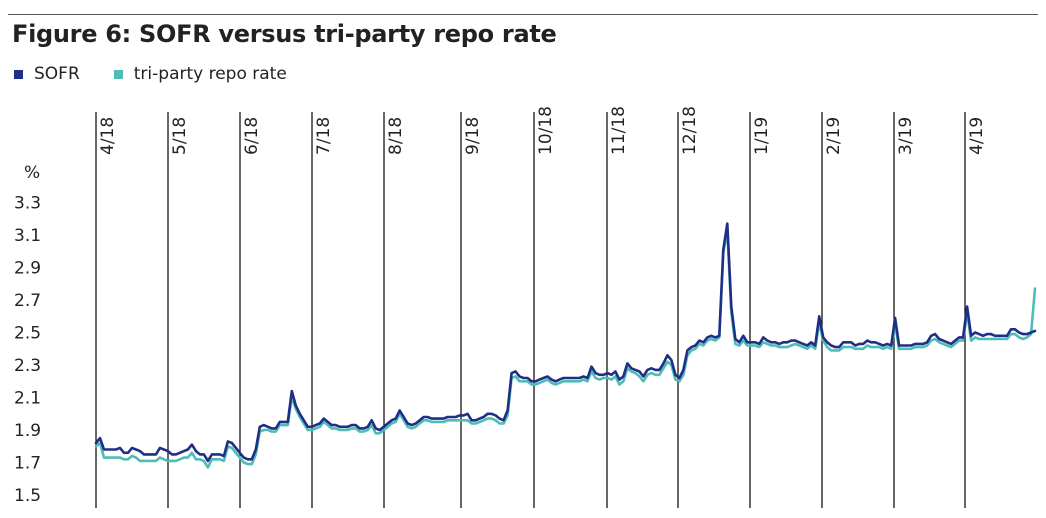 The height and width of the screenshot is (518, 1046). Describe the element at coordinates (27, 399) in the screenshot. I see `y-tick-label: 2.1` at that location.